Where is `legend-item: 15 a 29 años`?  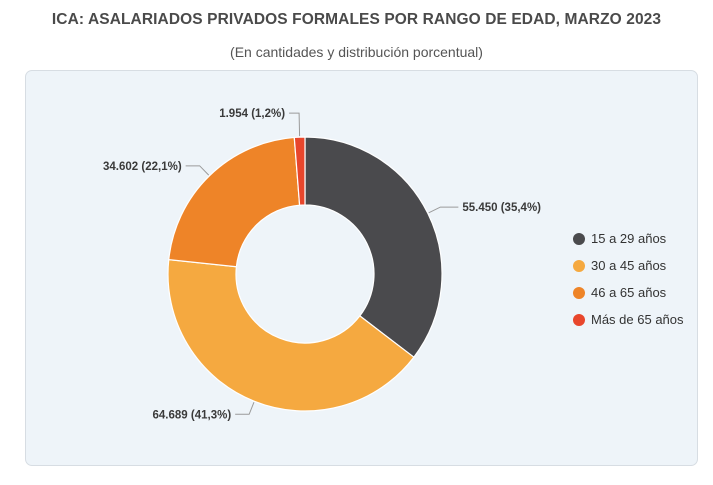
legend-item: 15 a 29 años is located at coordinates (628, 238).